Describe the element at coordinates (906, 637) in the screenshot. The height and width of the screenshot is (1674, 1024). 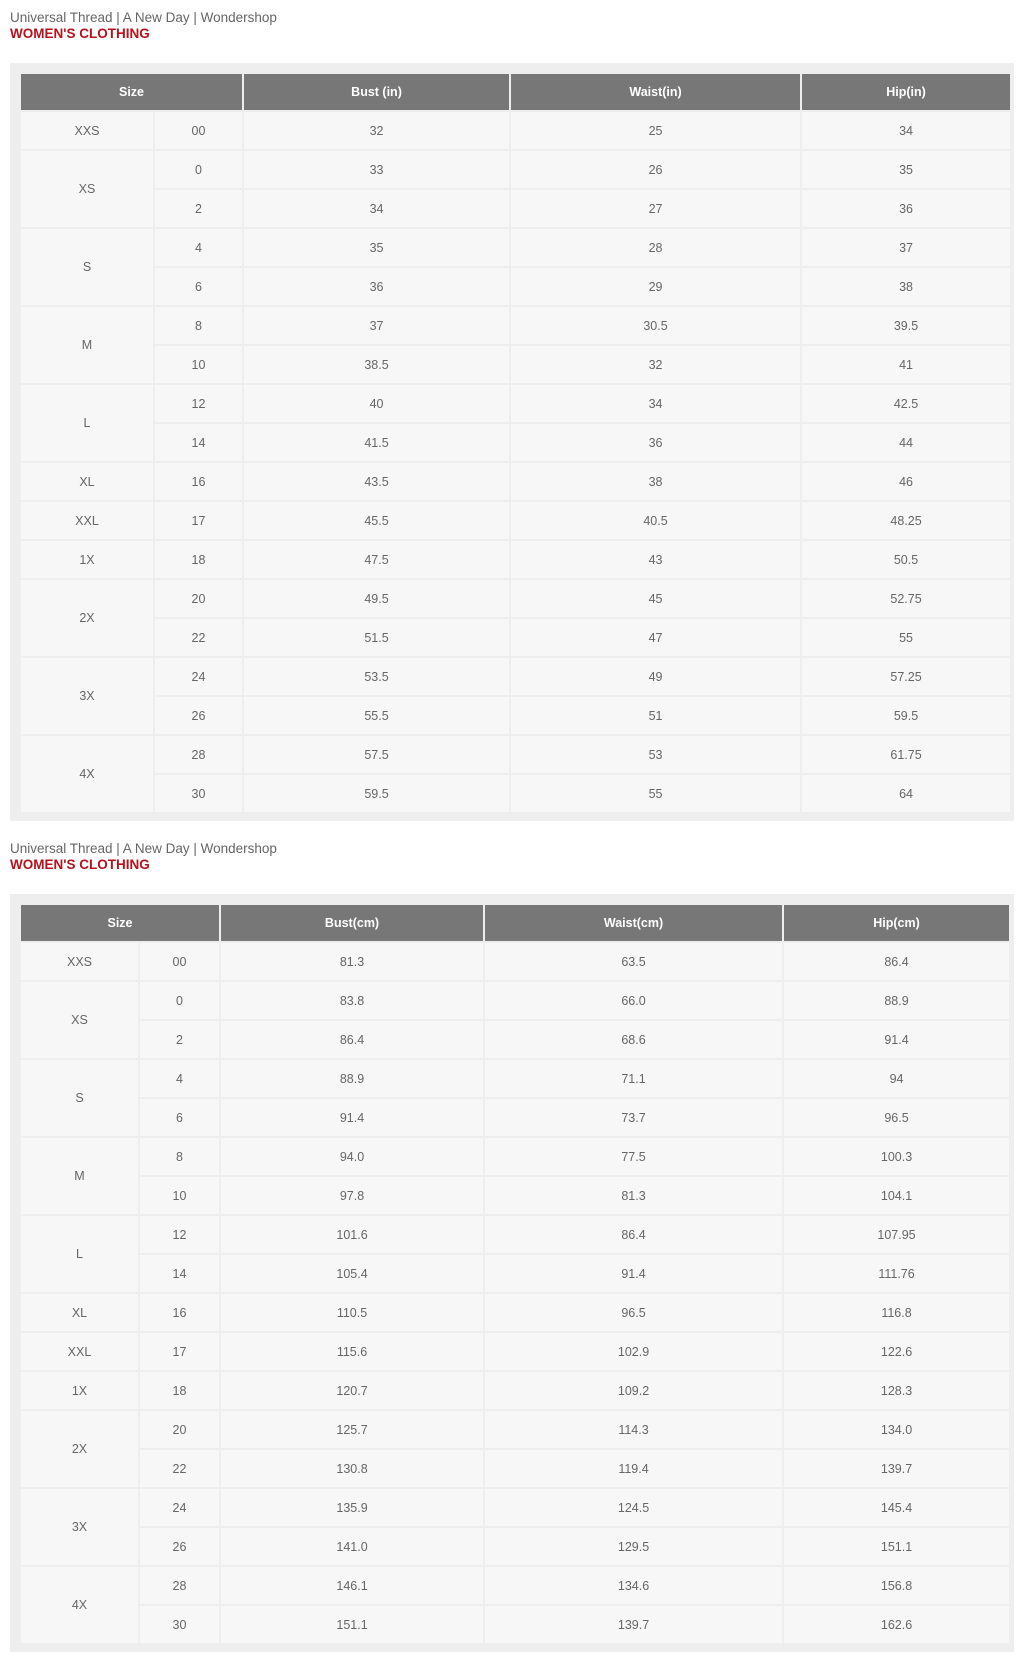
I see `hip-value: 55` at that location.